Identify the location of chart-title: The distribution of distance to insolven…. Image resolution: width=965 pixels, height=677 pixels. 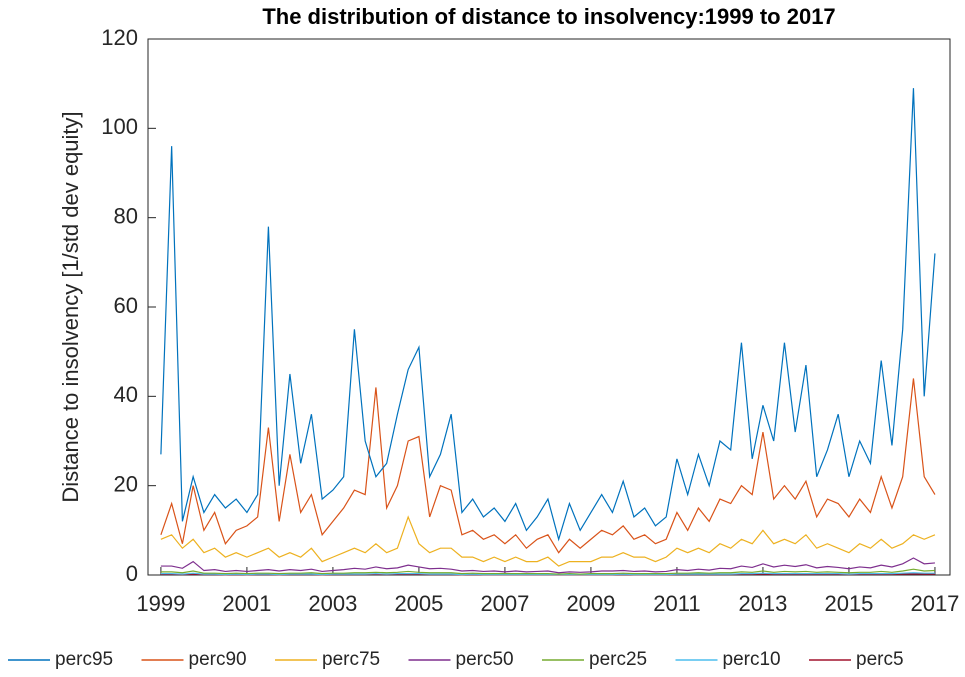
(548, 16).